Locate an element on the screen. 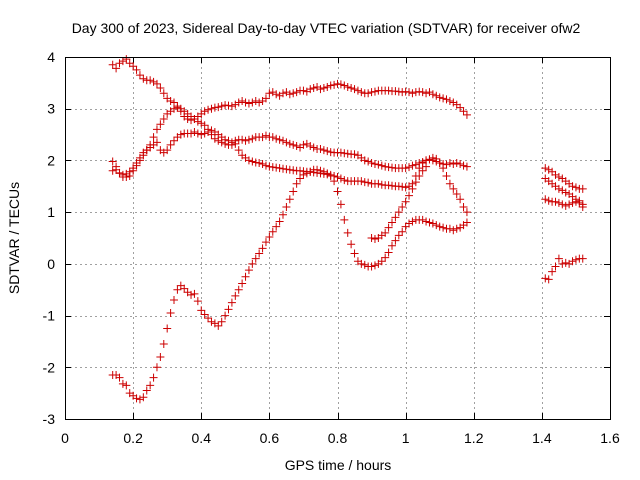 The height and width of the screenshot is (480, 640). series-track-b is located at coordinates (289, 129).